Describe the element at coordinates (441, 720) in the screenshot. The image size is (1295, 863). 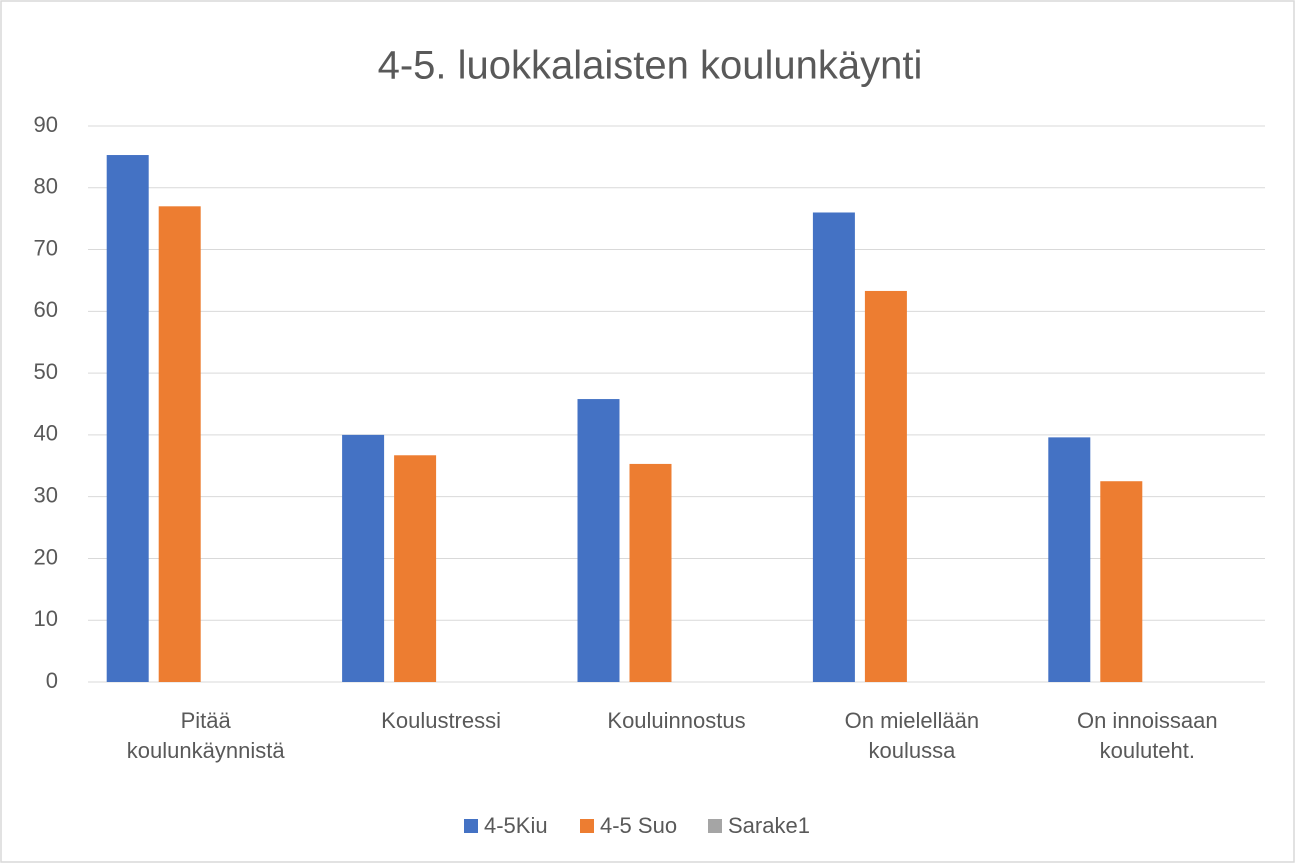
I see `x-tick-label: Koulustressi` at that location.